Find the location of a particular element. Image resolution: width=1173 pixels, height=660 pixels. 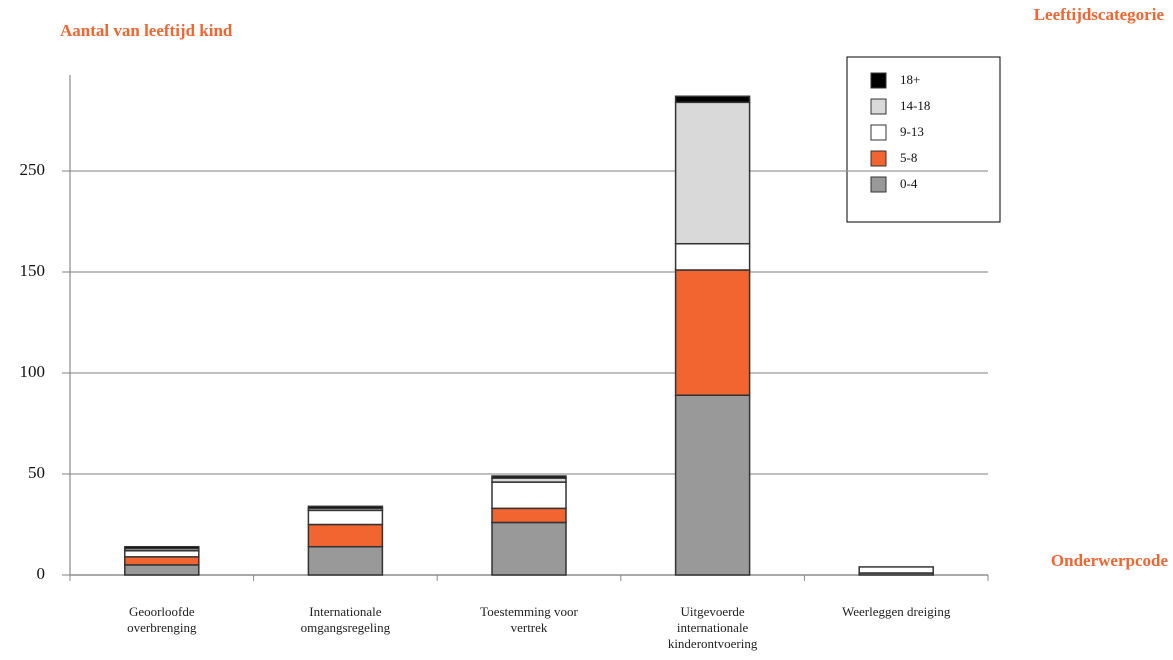

legend-label: 14-18 is located at coordinates (915, 105).